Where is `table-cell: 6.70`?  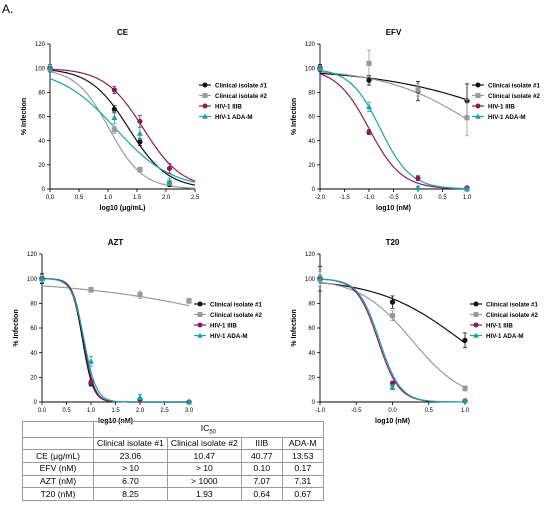
table-cell: 6.70 is located at coordinates (130, 481).